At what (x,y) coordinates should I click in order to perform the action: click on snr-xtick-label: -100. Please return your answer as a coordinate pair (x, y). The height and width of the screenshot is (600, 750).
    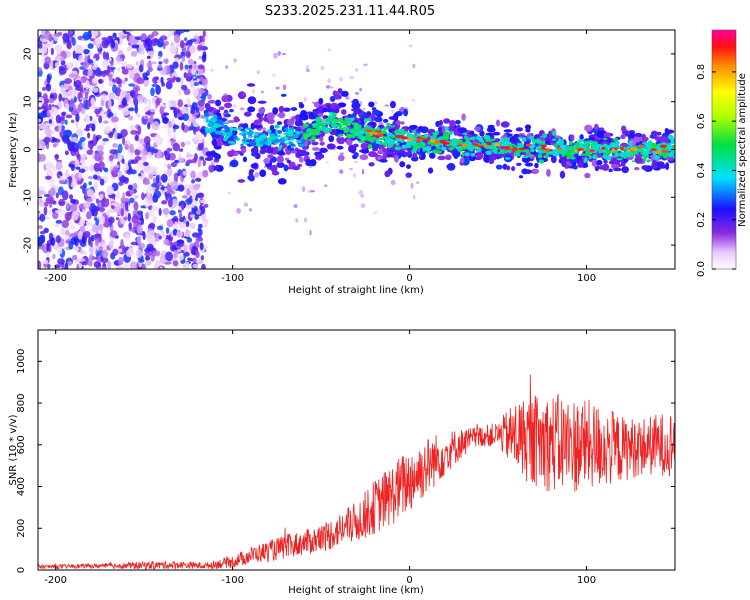
    Looking at the image, I should click on (232, 580).